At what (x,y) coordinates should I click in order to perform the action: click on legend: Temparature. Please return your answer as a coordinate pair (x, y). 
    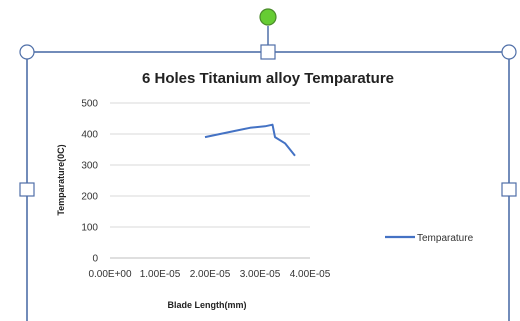
    Looking at the image, I should click on (429, 238).